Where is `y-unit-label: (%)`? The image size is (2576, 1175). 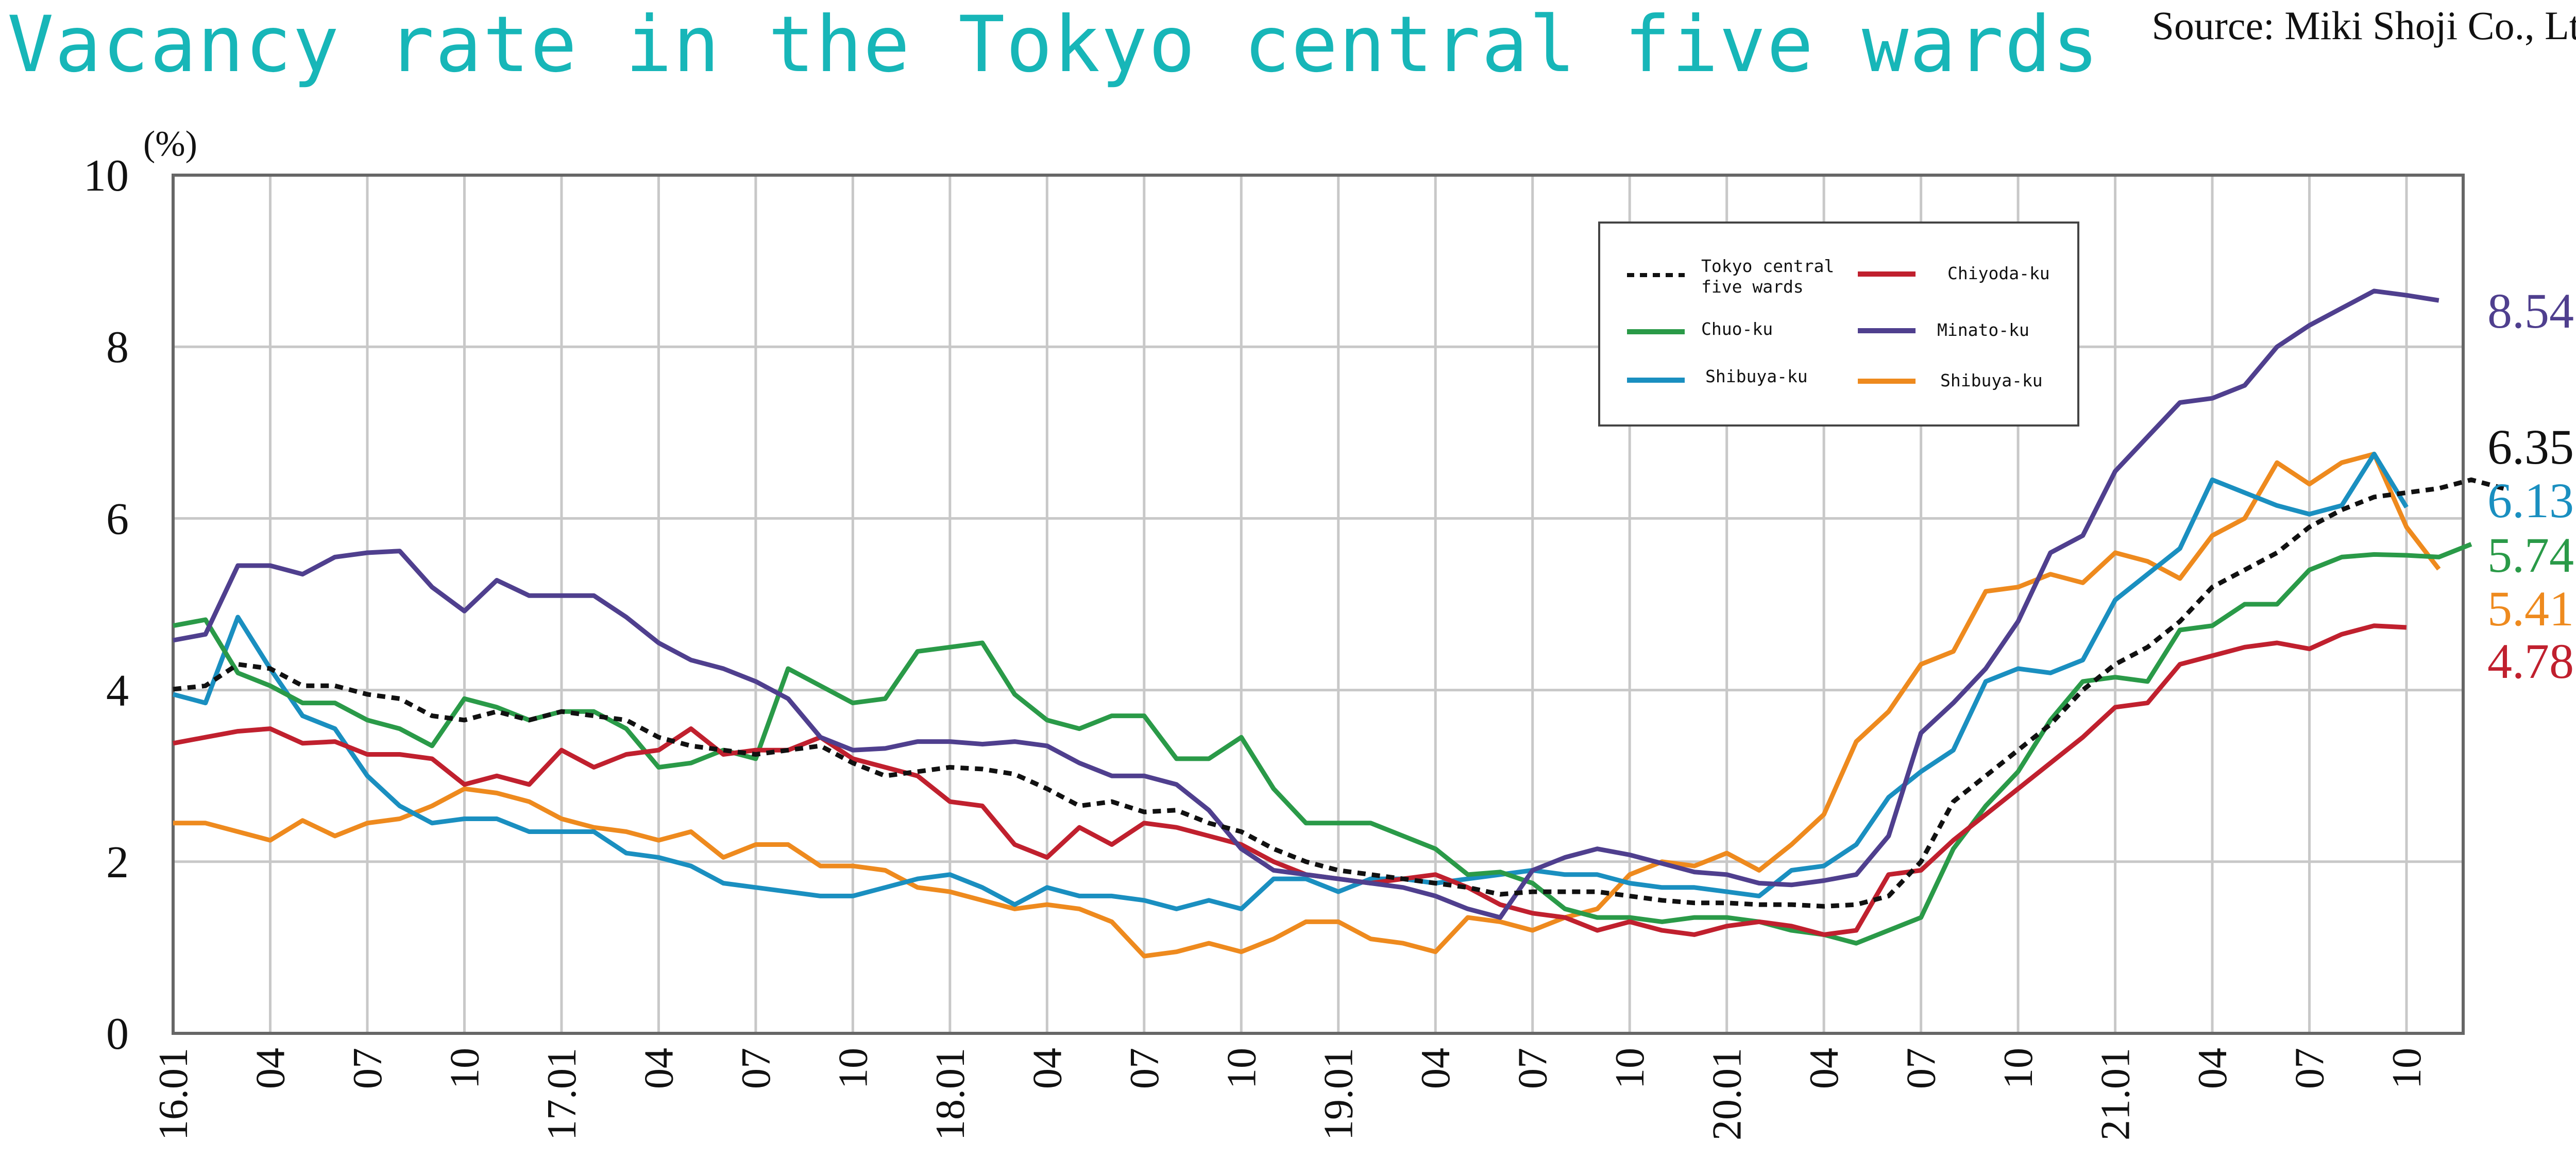 y-unit-label: (%) is located at coordinates (170, 144).